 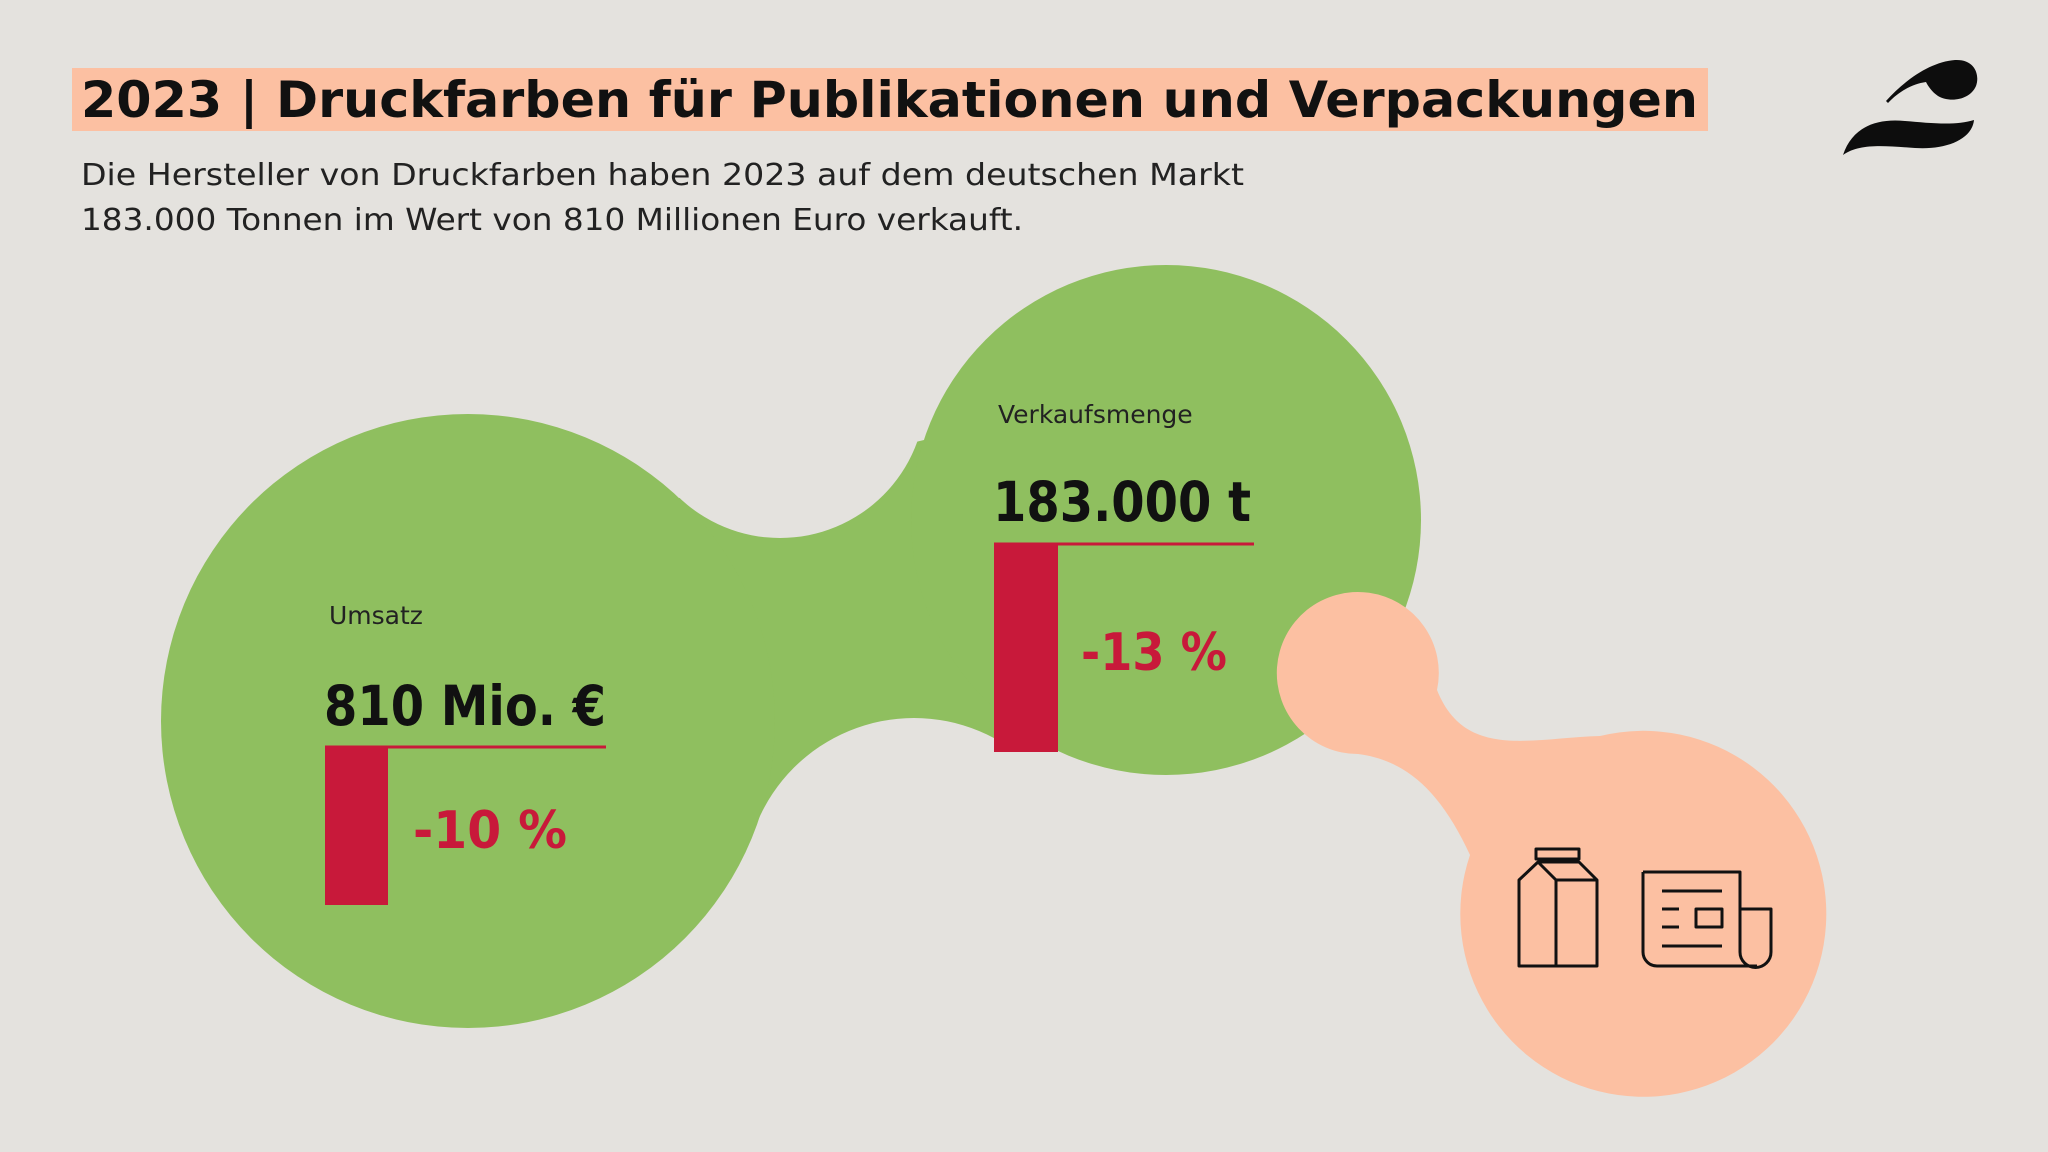 I want to click on volume-value: 183.000 t, so click(x=1122, y=502).